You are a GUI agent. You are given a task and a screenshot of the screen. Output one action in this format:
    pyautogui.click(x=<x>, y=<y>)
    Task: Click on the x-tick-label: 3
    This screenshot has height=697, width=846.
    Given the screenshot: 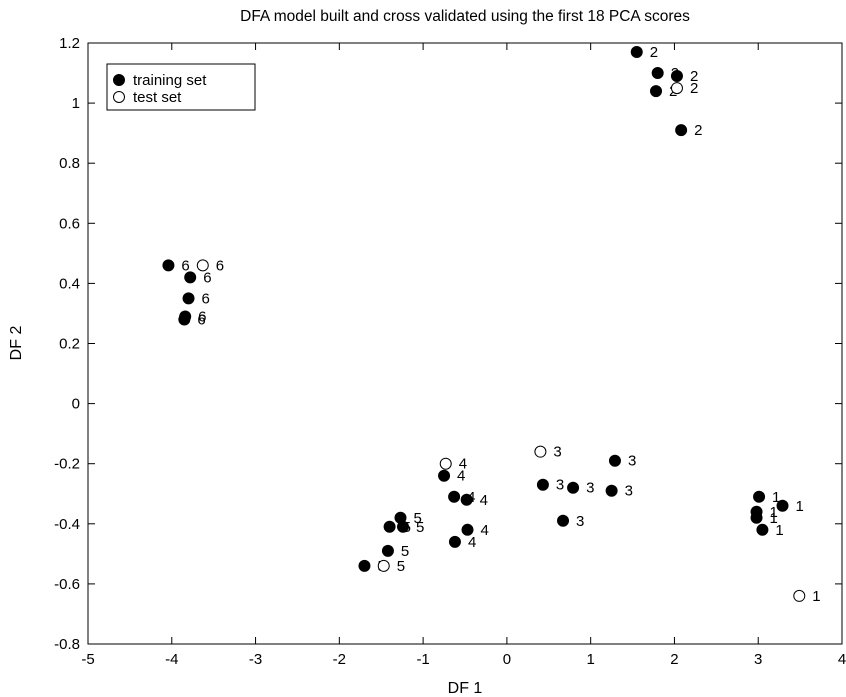 What is the action you would take?
    pyautogui.click(x=758, y=659)
    